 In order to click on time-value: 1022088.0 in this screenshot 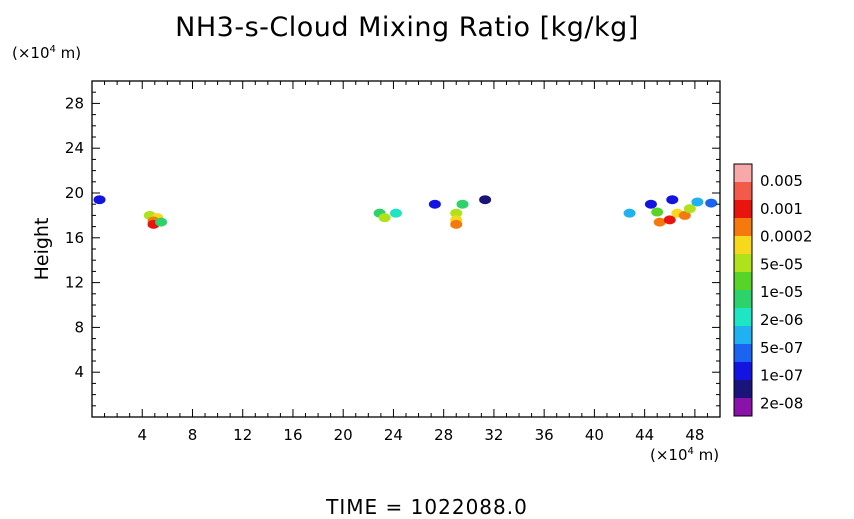, I will do `click(469, 507)`.